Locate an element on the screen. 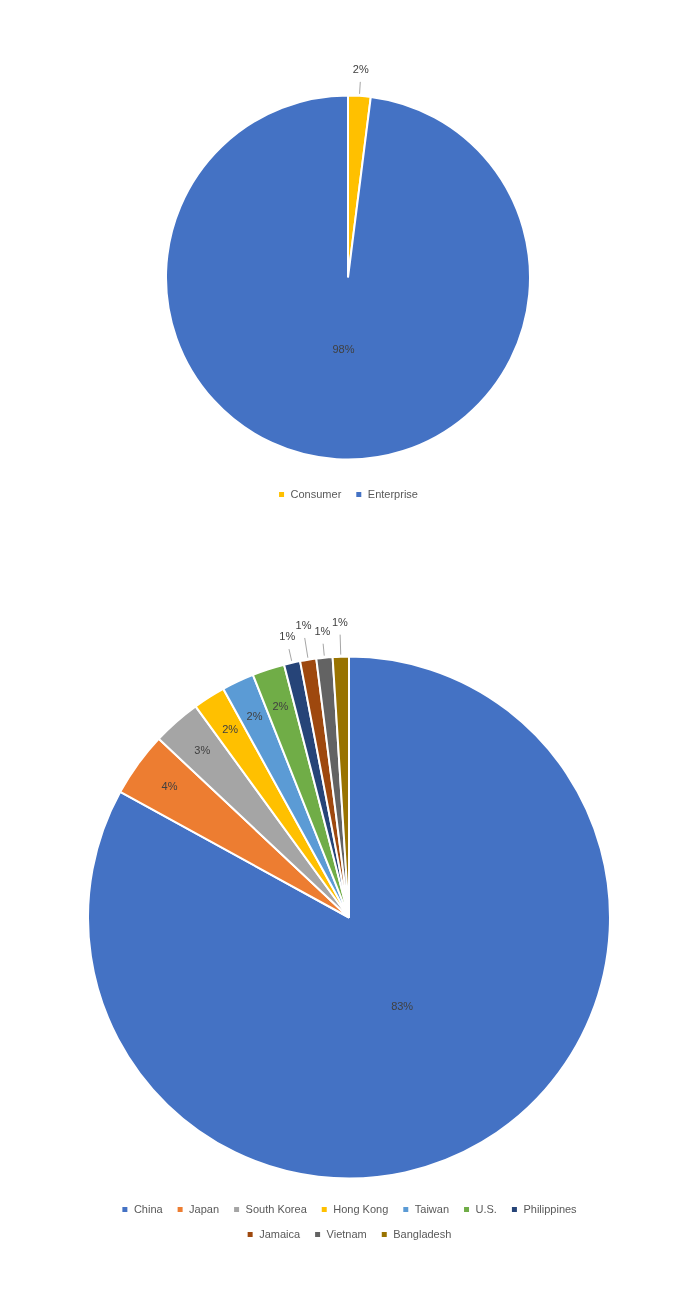 This screenshot has width=700, height=1300. legend-label: Consumer is located at coordinates (316, 493).